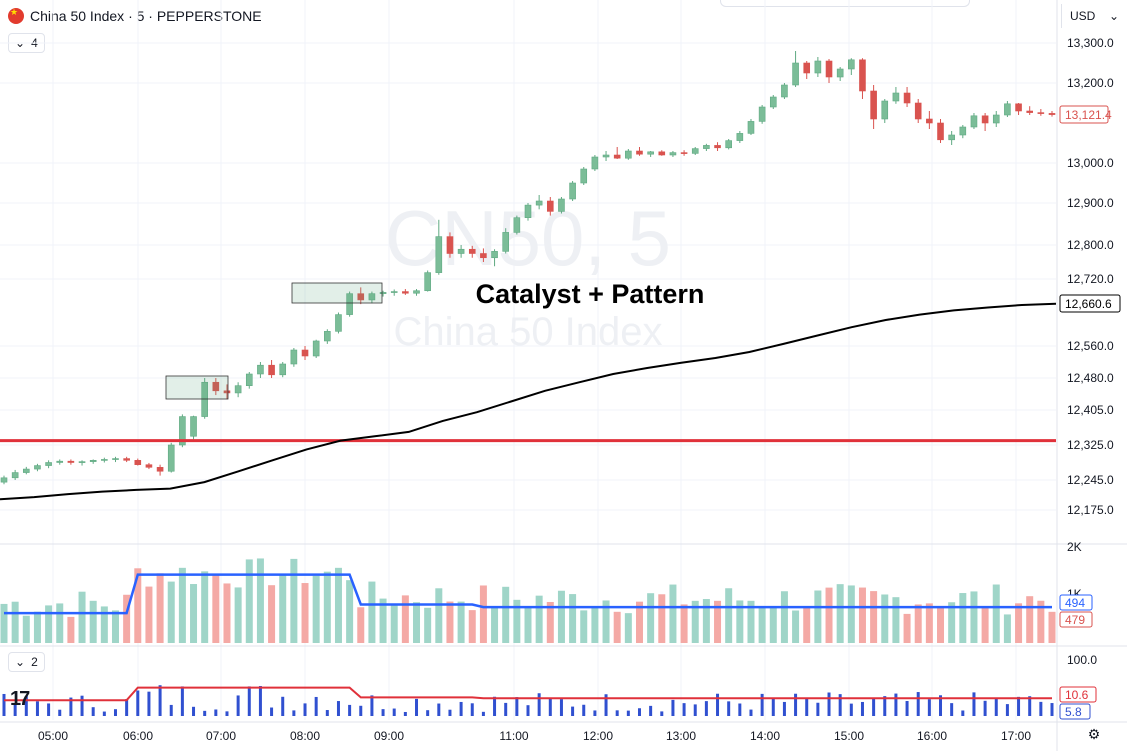  What do you see at coordinates (20, 699) in the screenshot?
I see `tradingview-logo: 17` at bounding box center [20, 699].